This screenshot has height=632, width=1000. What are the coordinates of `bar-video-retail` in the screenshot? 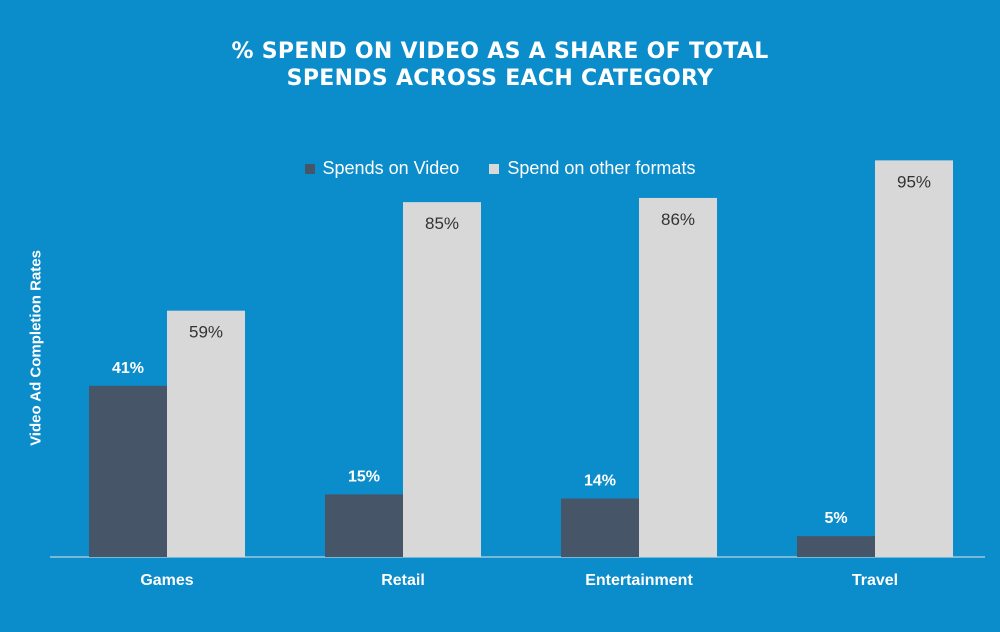 It's located at (364, 525).